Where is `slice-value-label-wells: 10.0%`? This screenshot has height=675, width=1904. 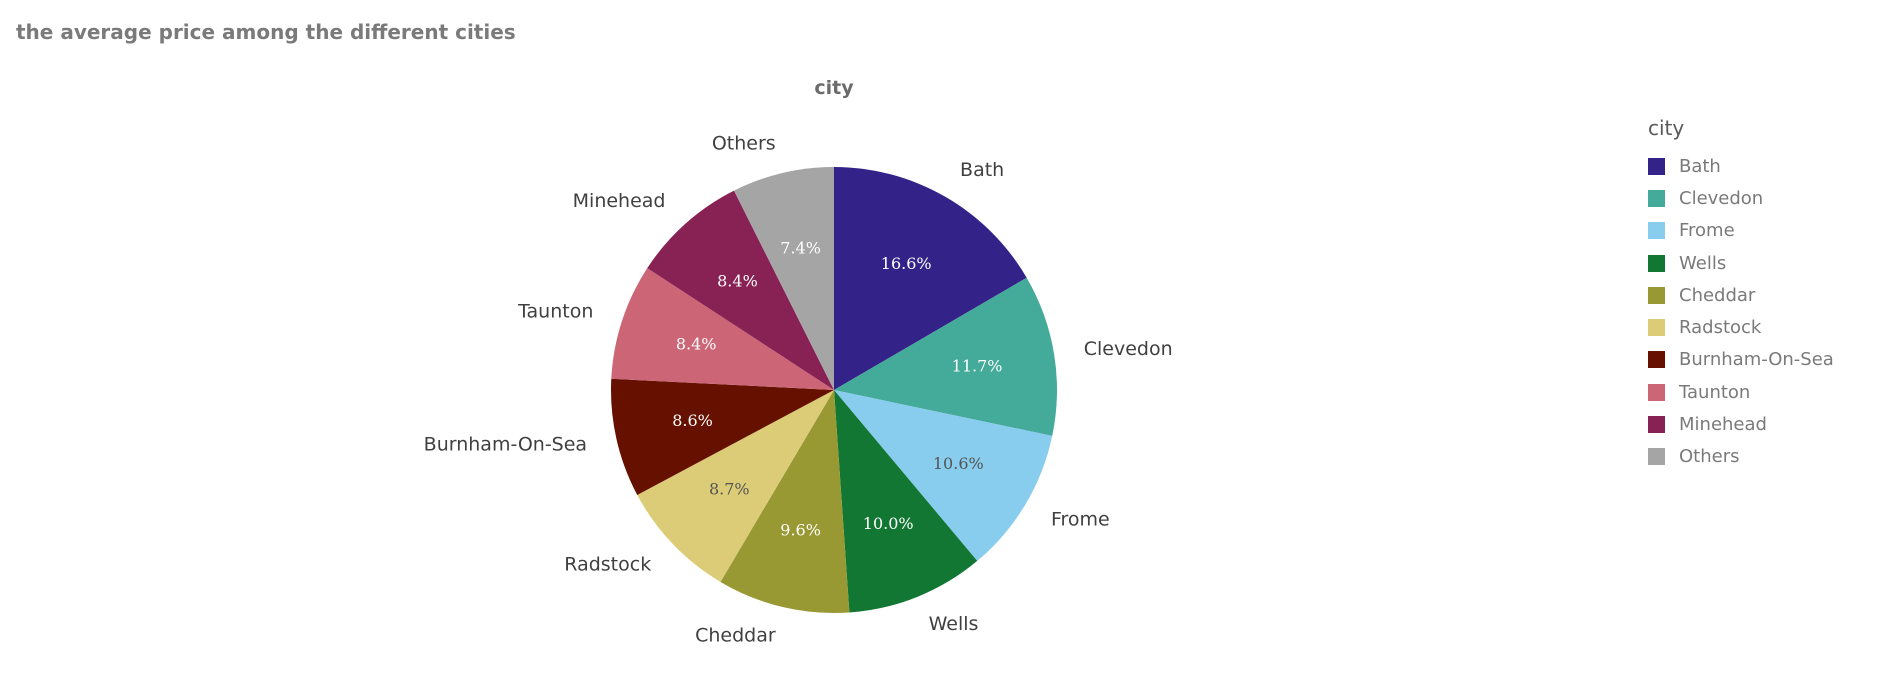
slice-value-label-wells: 10.0% is located at coordinates (888, 523).